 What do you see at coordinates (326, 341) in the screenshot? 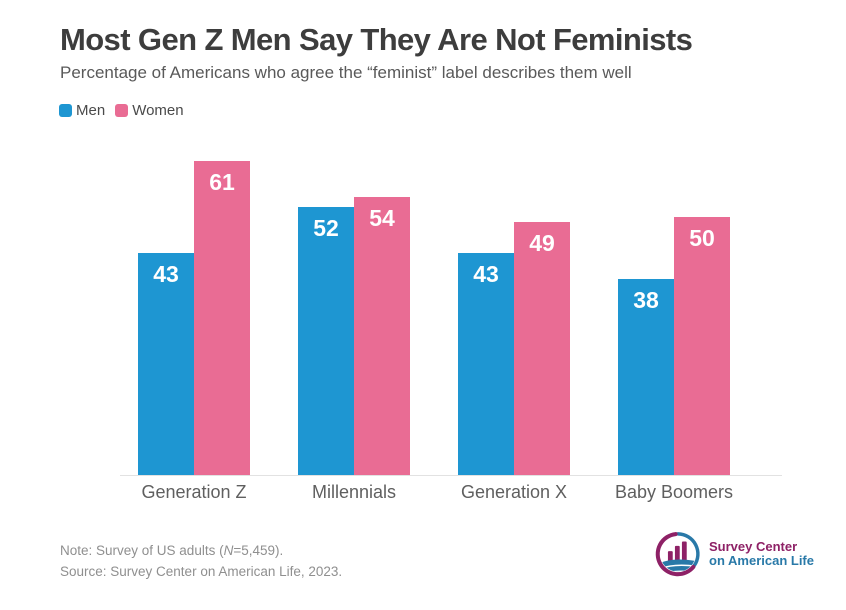
I see `bar-men-millennials: 52` at bounding box center [326, 341].